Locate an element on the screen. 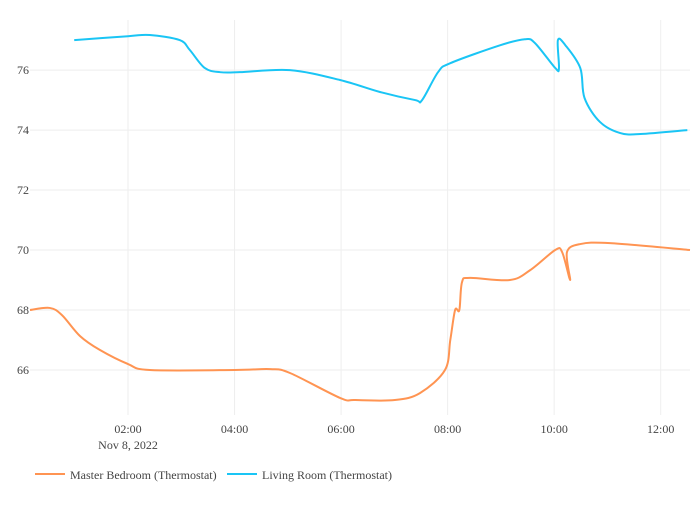  y-tick-label: 70 is located at coordinates (23, 250).